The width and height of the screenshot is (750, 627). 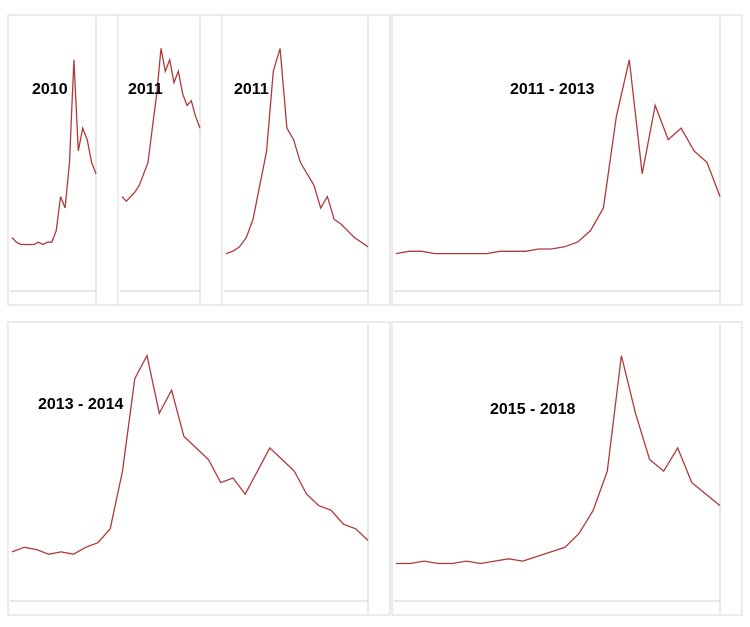 I want to click on period-label: 2011 - 2013, so click(x=552, y=89).